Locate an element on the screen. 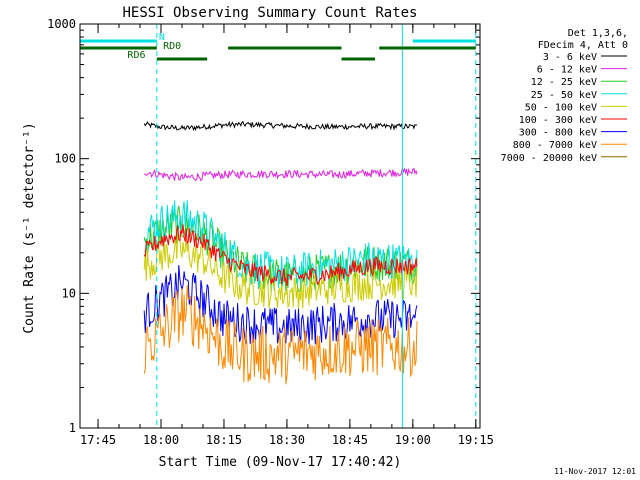 Image resolution: width=640 pixels, height=480 pixels. x-axis-label: Start Time (09-Nov-17 17:40:42) is located at coordinates (280, 462).